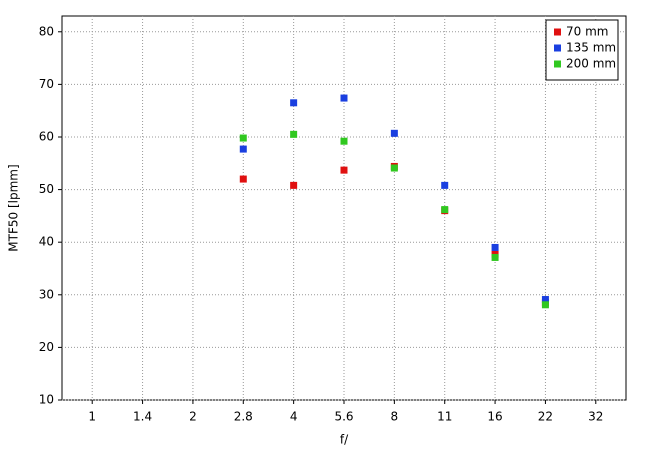  I want to click on x-tick-label: 11, so click(444, 417).